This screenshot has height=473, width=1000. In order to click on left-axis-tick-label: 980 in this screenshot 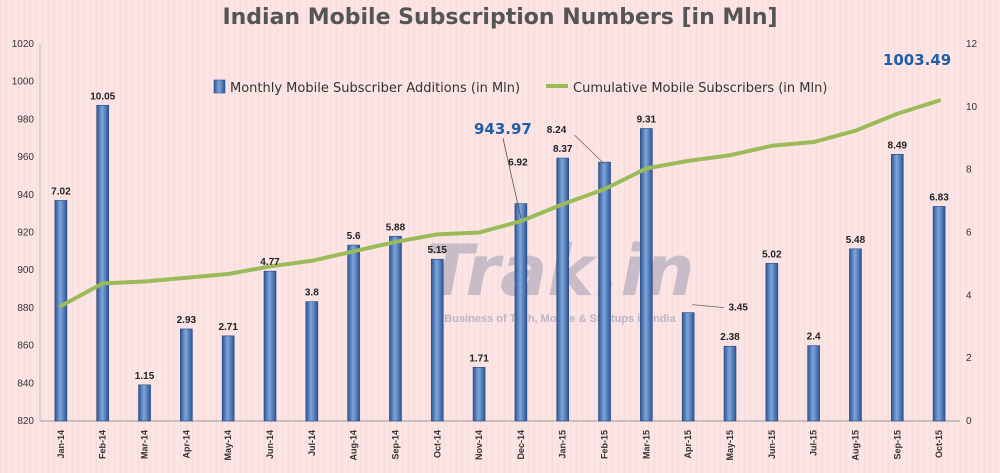, I will do `click(25, 119)`.